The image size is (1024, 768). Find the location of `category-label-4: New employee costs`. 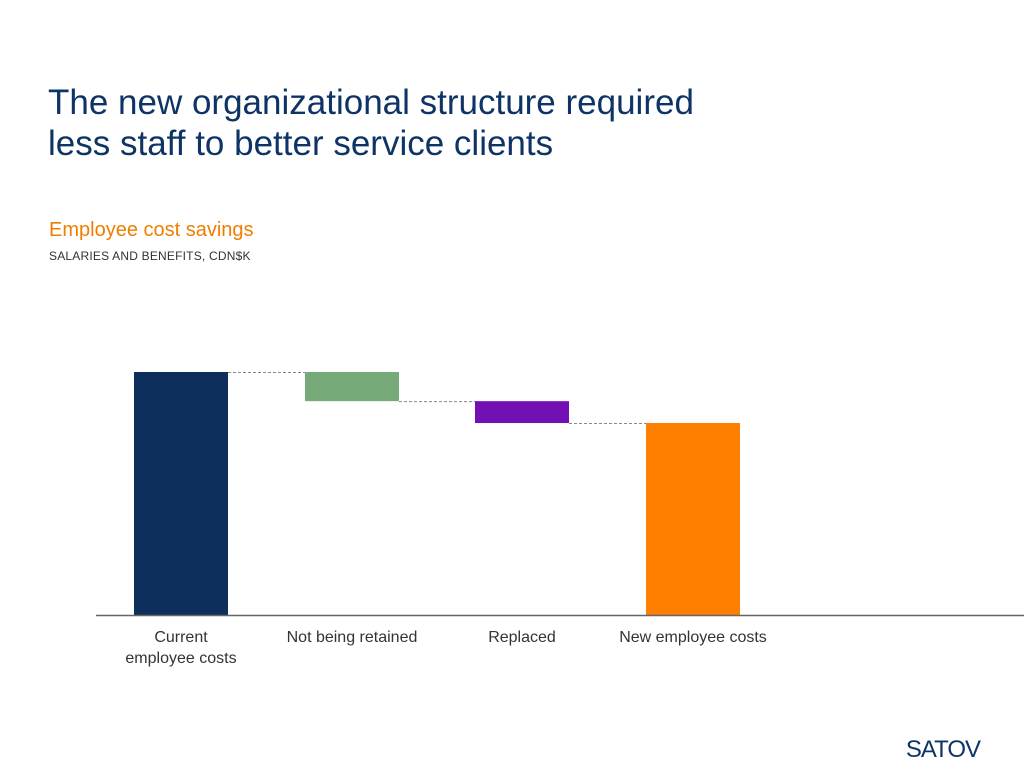

category-label-4: New employee costs is located at coordinates (693, 637).